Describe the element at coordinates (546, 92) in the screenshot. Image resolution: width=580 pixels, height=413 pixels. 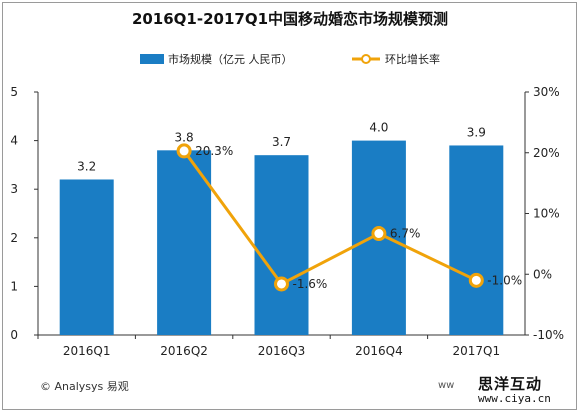
I see `y-right-tick-label: 30%` at that location.